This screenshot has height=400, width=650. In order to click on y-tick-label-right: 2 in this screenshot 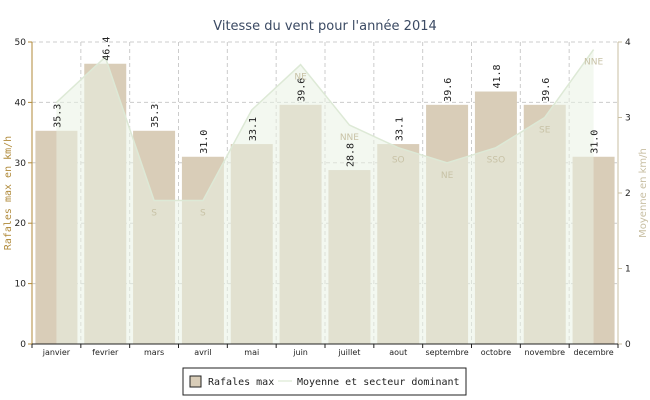, I will do `click(628, 194)`.